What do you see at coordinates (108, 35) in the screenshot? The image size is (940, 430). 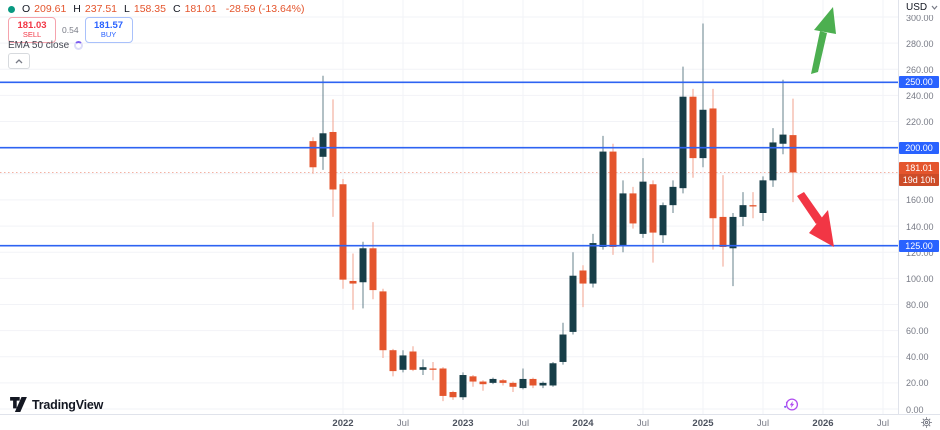 I see `buy-label: BUY` at bounding box center [108, 35].